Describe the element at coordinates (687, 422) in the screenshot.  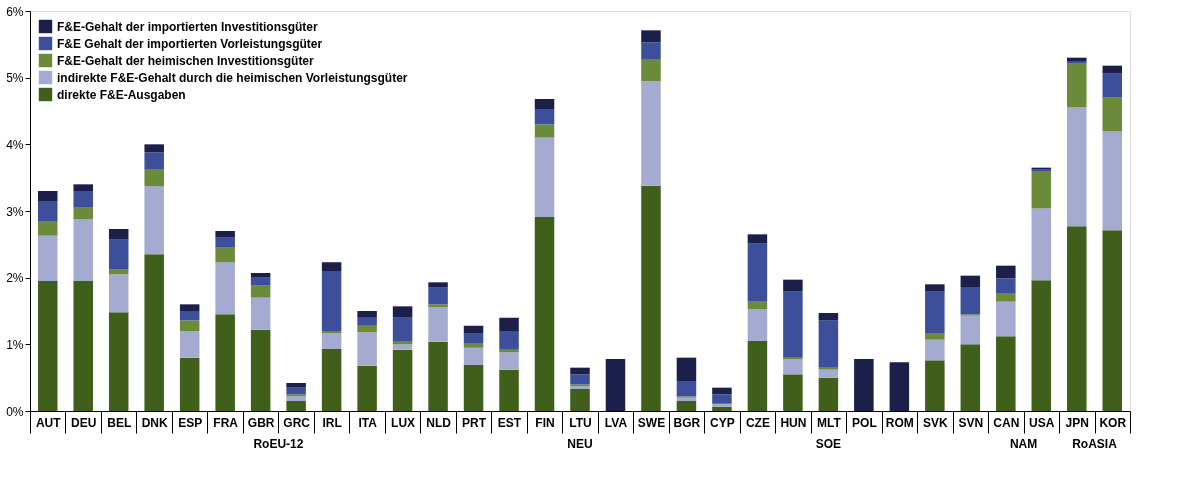
I see `x-tick-label: BGR` at that location.